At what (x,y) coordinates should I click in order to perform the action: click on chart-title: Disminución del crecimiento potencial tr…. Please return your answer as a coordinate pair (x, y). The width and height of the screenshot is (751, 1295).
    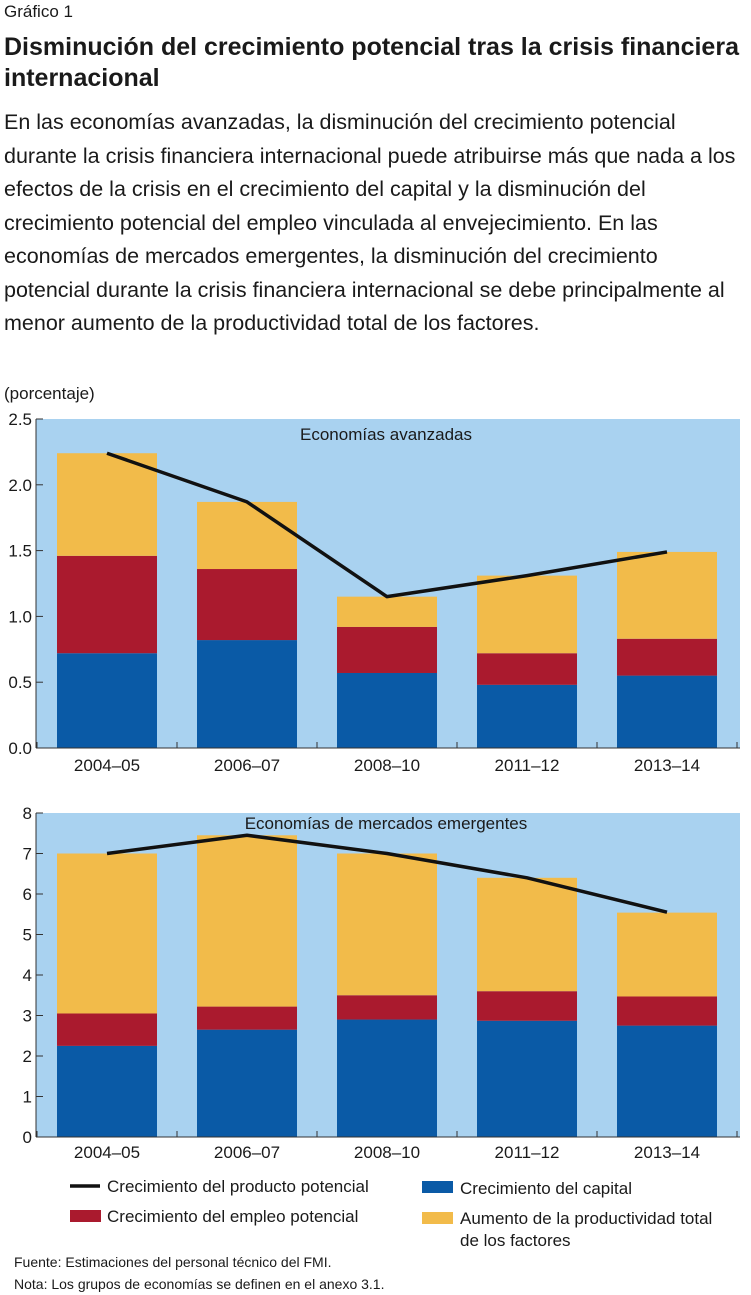
    Looking at the image, I should click on (371, 62).